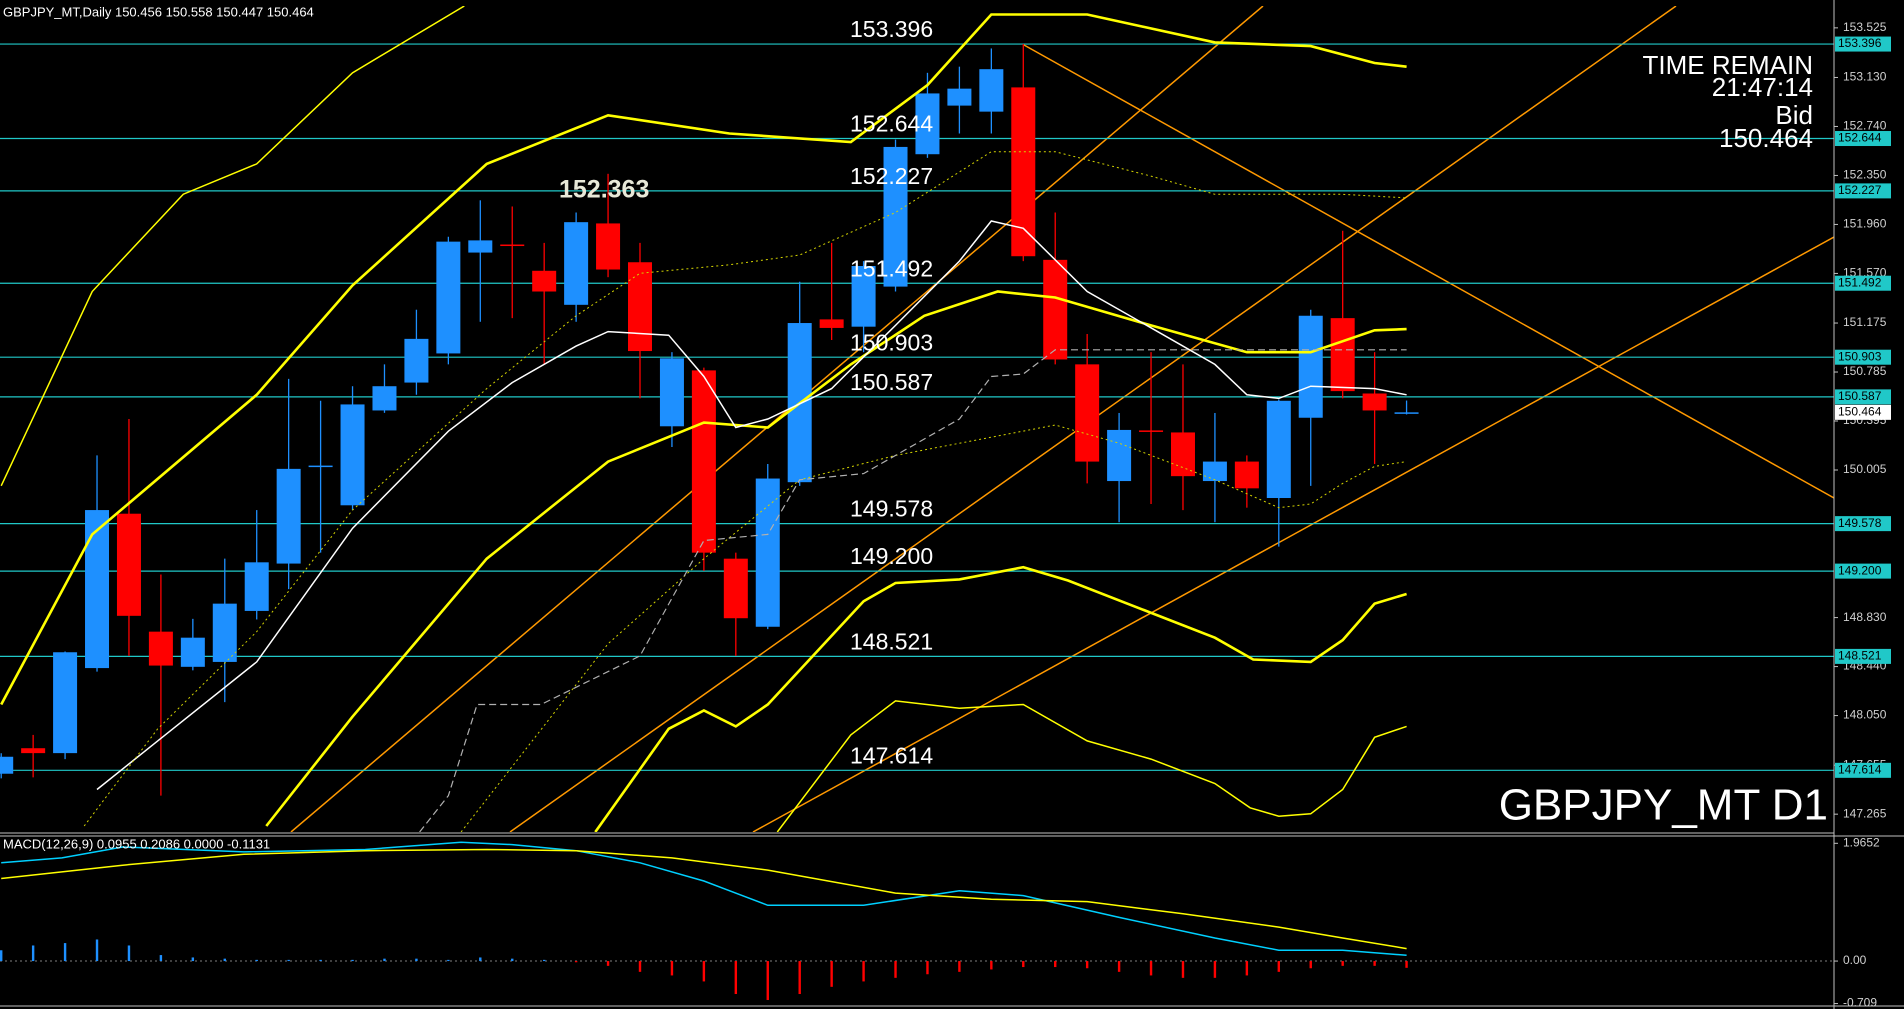 Image resolution: width=1904 pixels, height=1009 pixels. I want to click on level-box-label: 153.396, so click(1860, 43).